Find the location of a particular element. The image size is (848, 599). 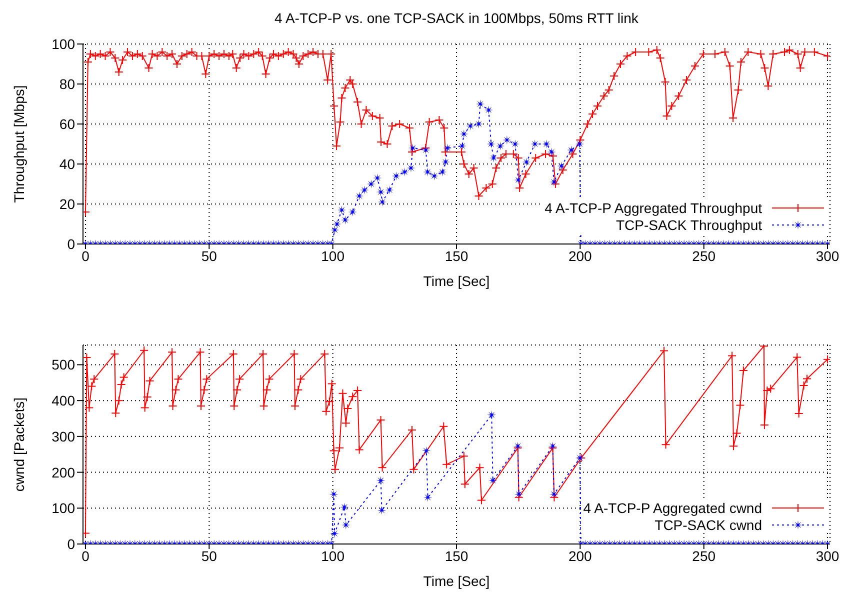

y-axis-title: cwnd [Packets] is located at coordinates (18, 444).